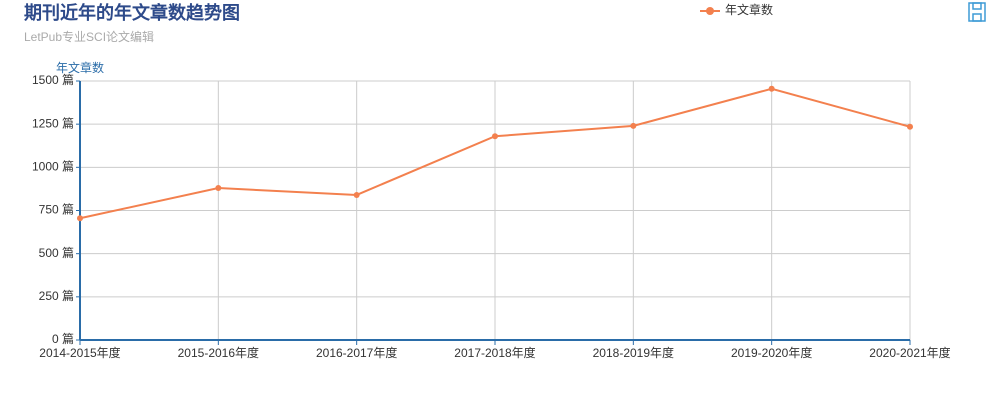 This screenshot has height=400, width=990. Describe the element at coordinates (977, 17) in the screenshot. I see `save-icon-bottom` at that location.